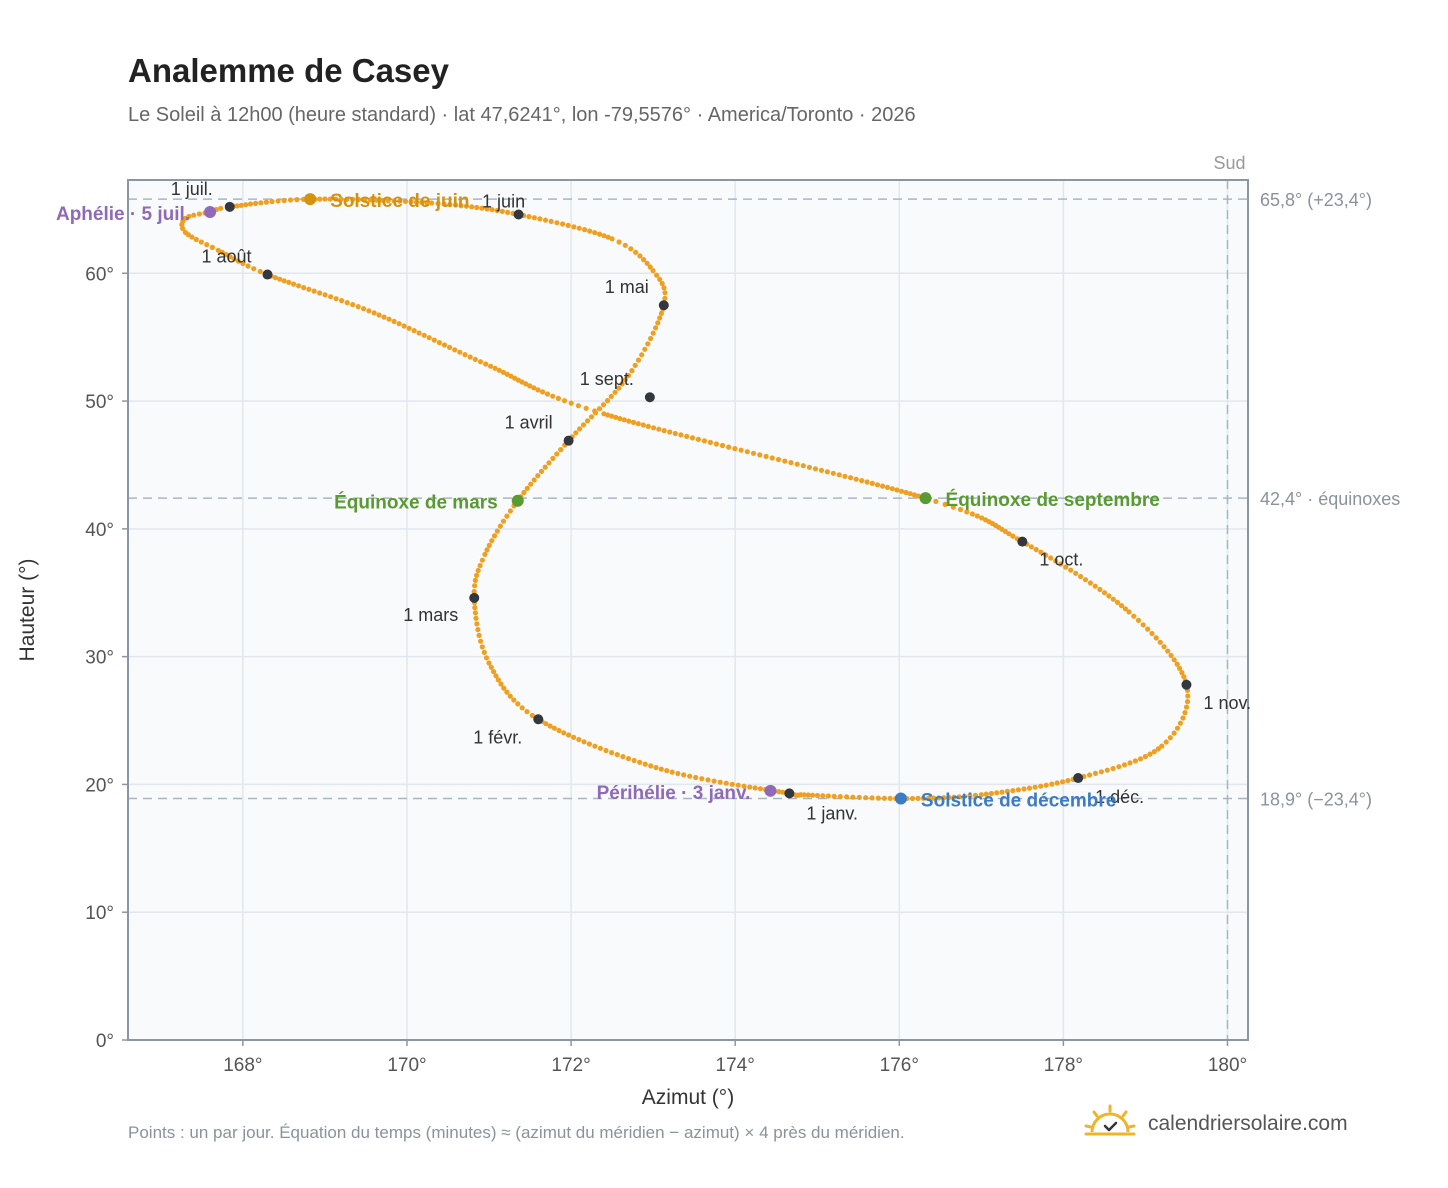  I want to click on brand: calendriersolaire.com, so click(1216, 1124).